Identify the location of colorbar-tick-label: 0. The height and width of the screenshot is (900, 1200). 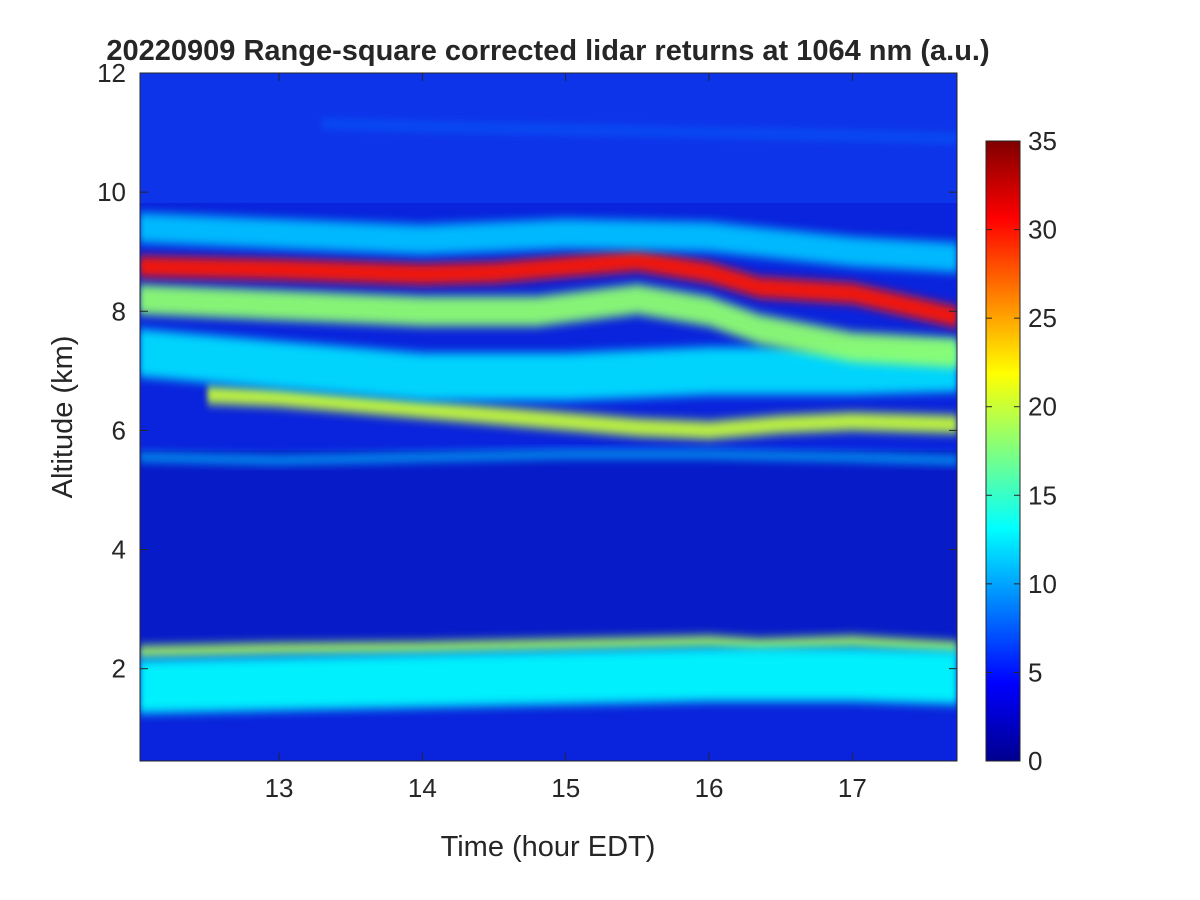
(1035, 761).